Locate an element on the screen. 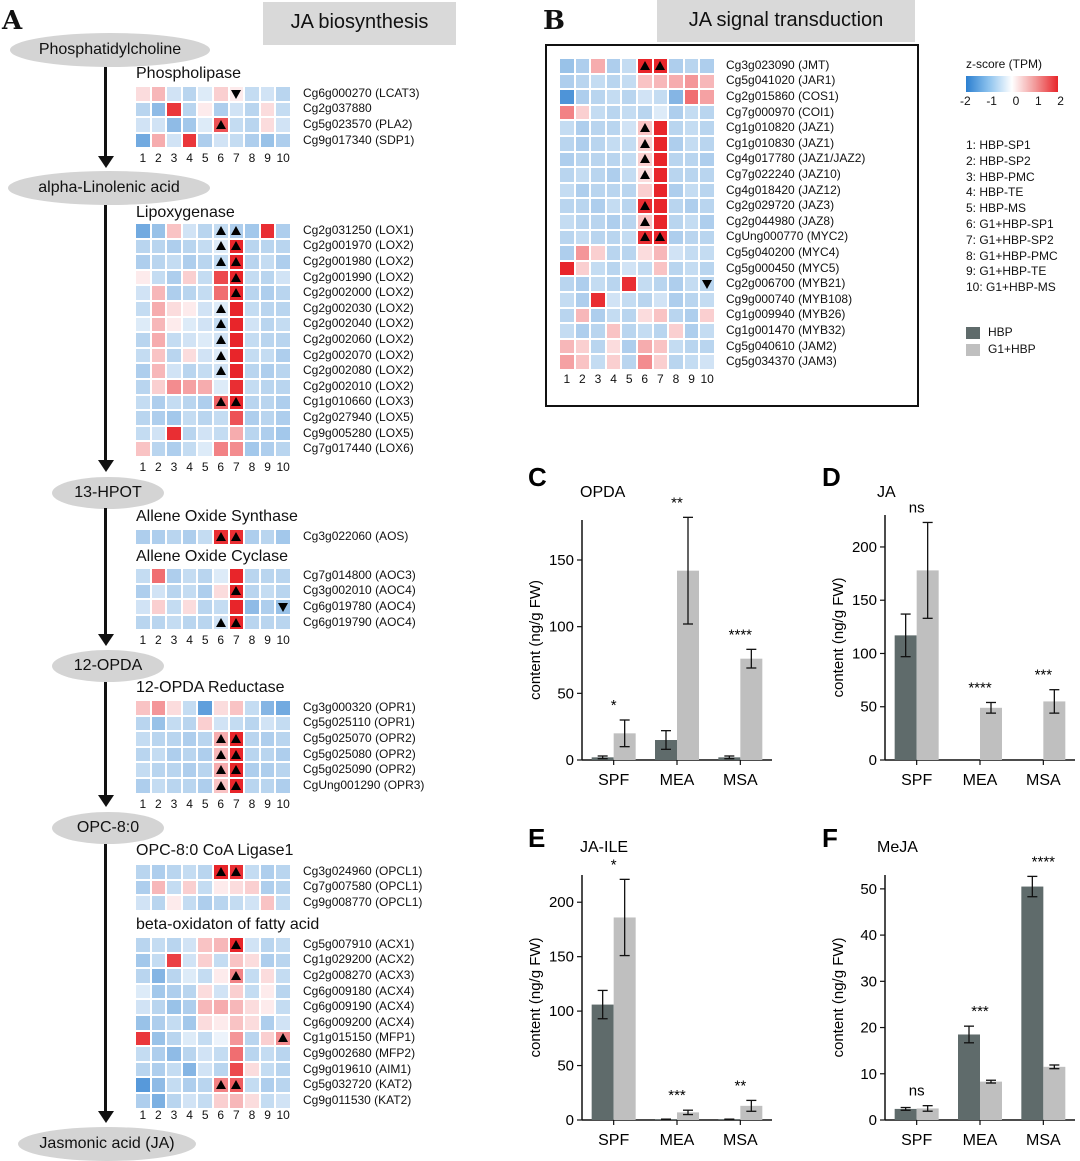 Image resolution: width=1080 pixels, height=1161 pixels. column-ticks: 1 2 3 4 5 6 7 8 9 10 is located at coordinates (213, 640).